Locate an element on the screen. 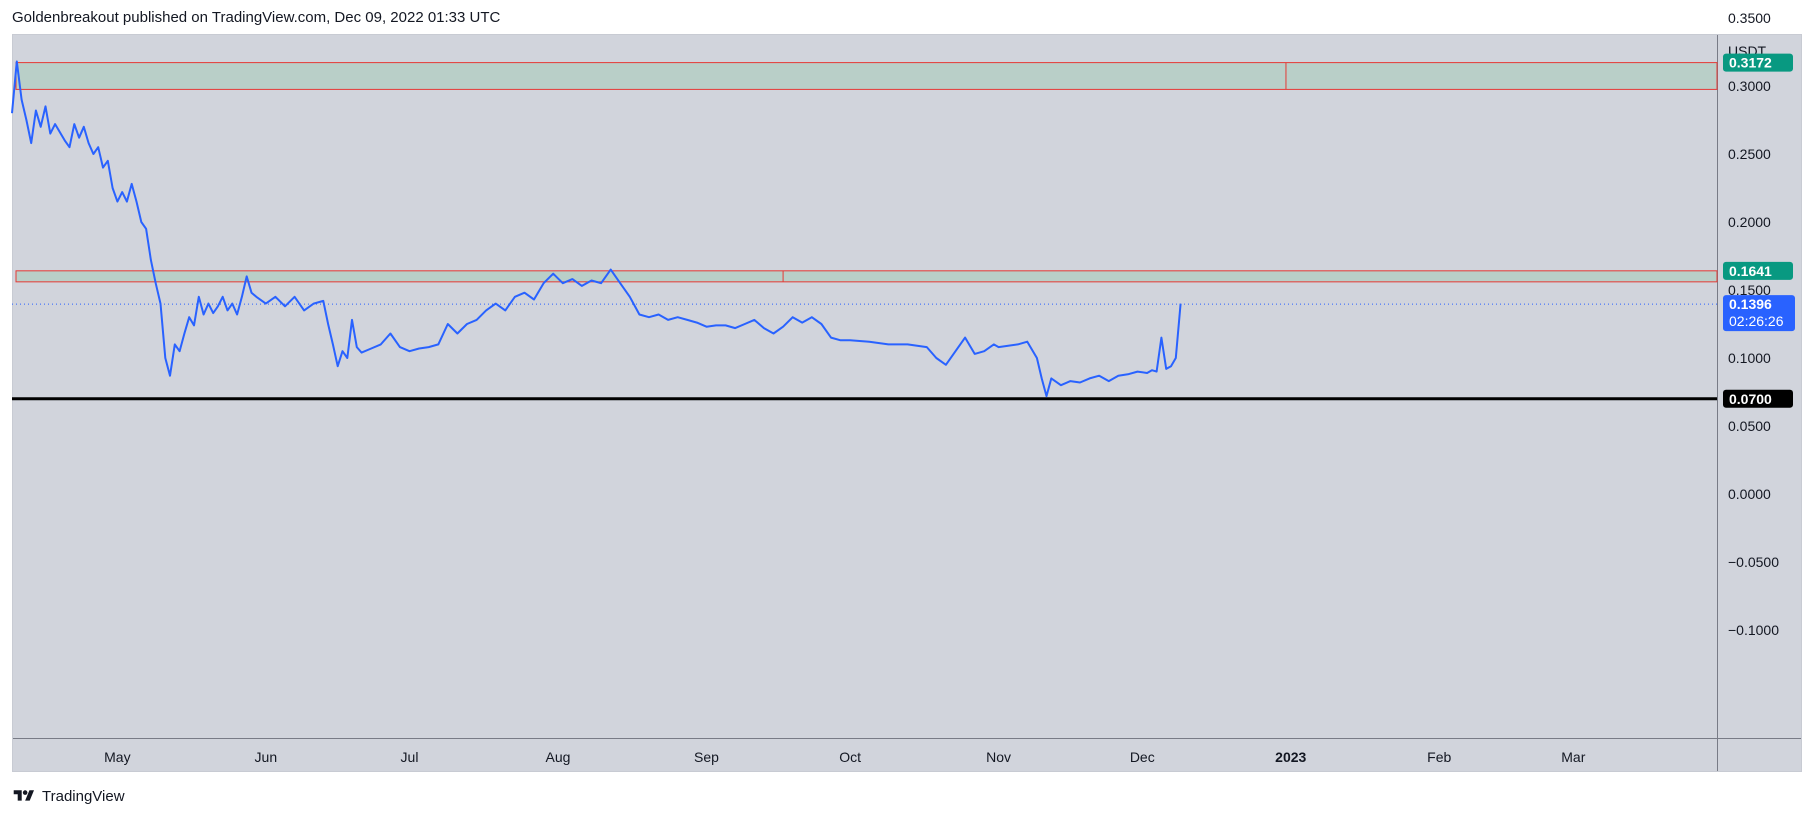 This screenshot has width=1814, height=818. price-tick-label: 0.0000 is located at coordinates (1749, 494).